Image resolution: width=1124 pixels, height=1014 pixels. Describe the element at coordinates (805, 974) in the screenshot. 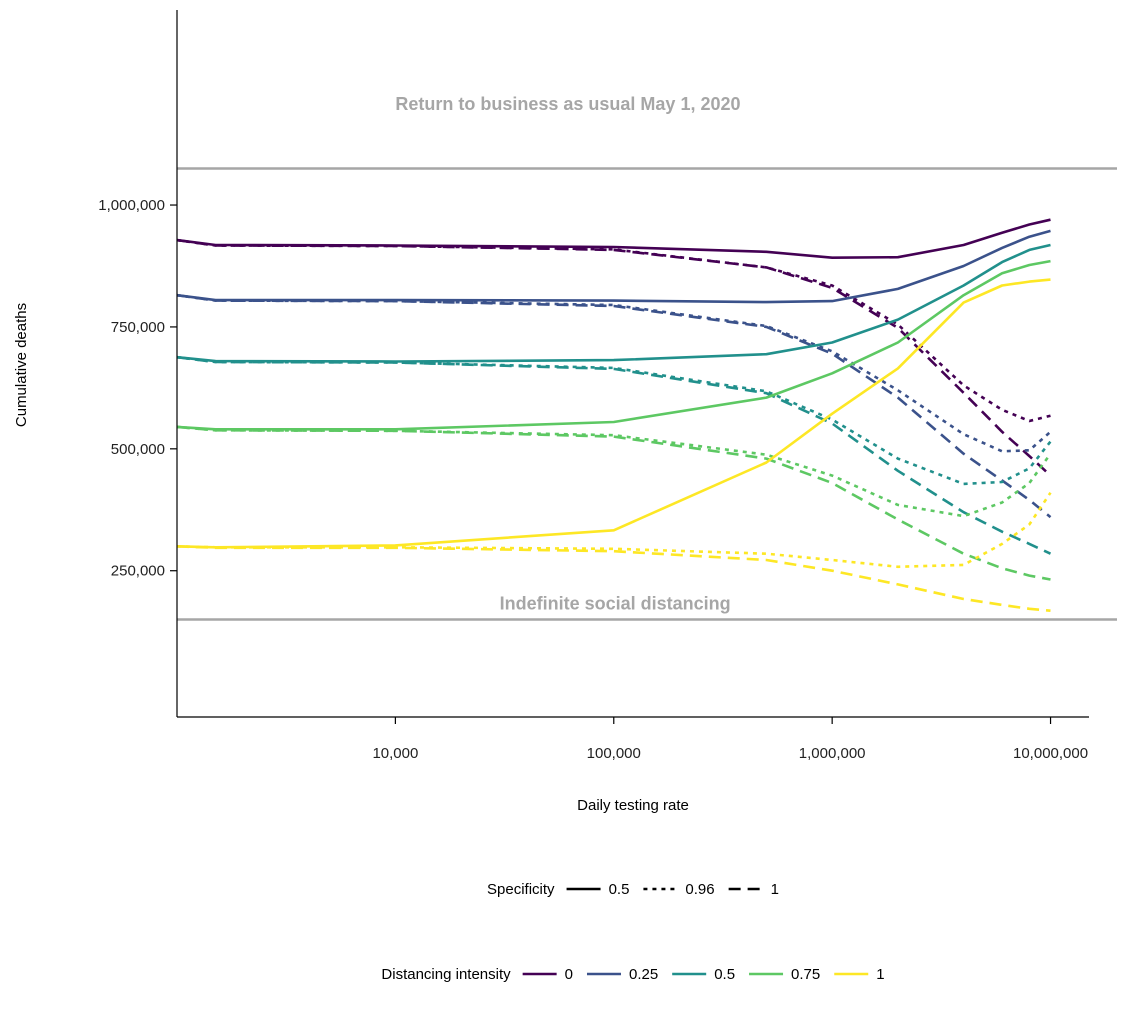

I see `legend-distancing-label-3: 0.75` at that location.